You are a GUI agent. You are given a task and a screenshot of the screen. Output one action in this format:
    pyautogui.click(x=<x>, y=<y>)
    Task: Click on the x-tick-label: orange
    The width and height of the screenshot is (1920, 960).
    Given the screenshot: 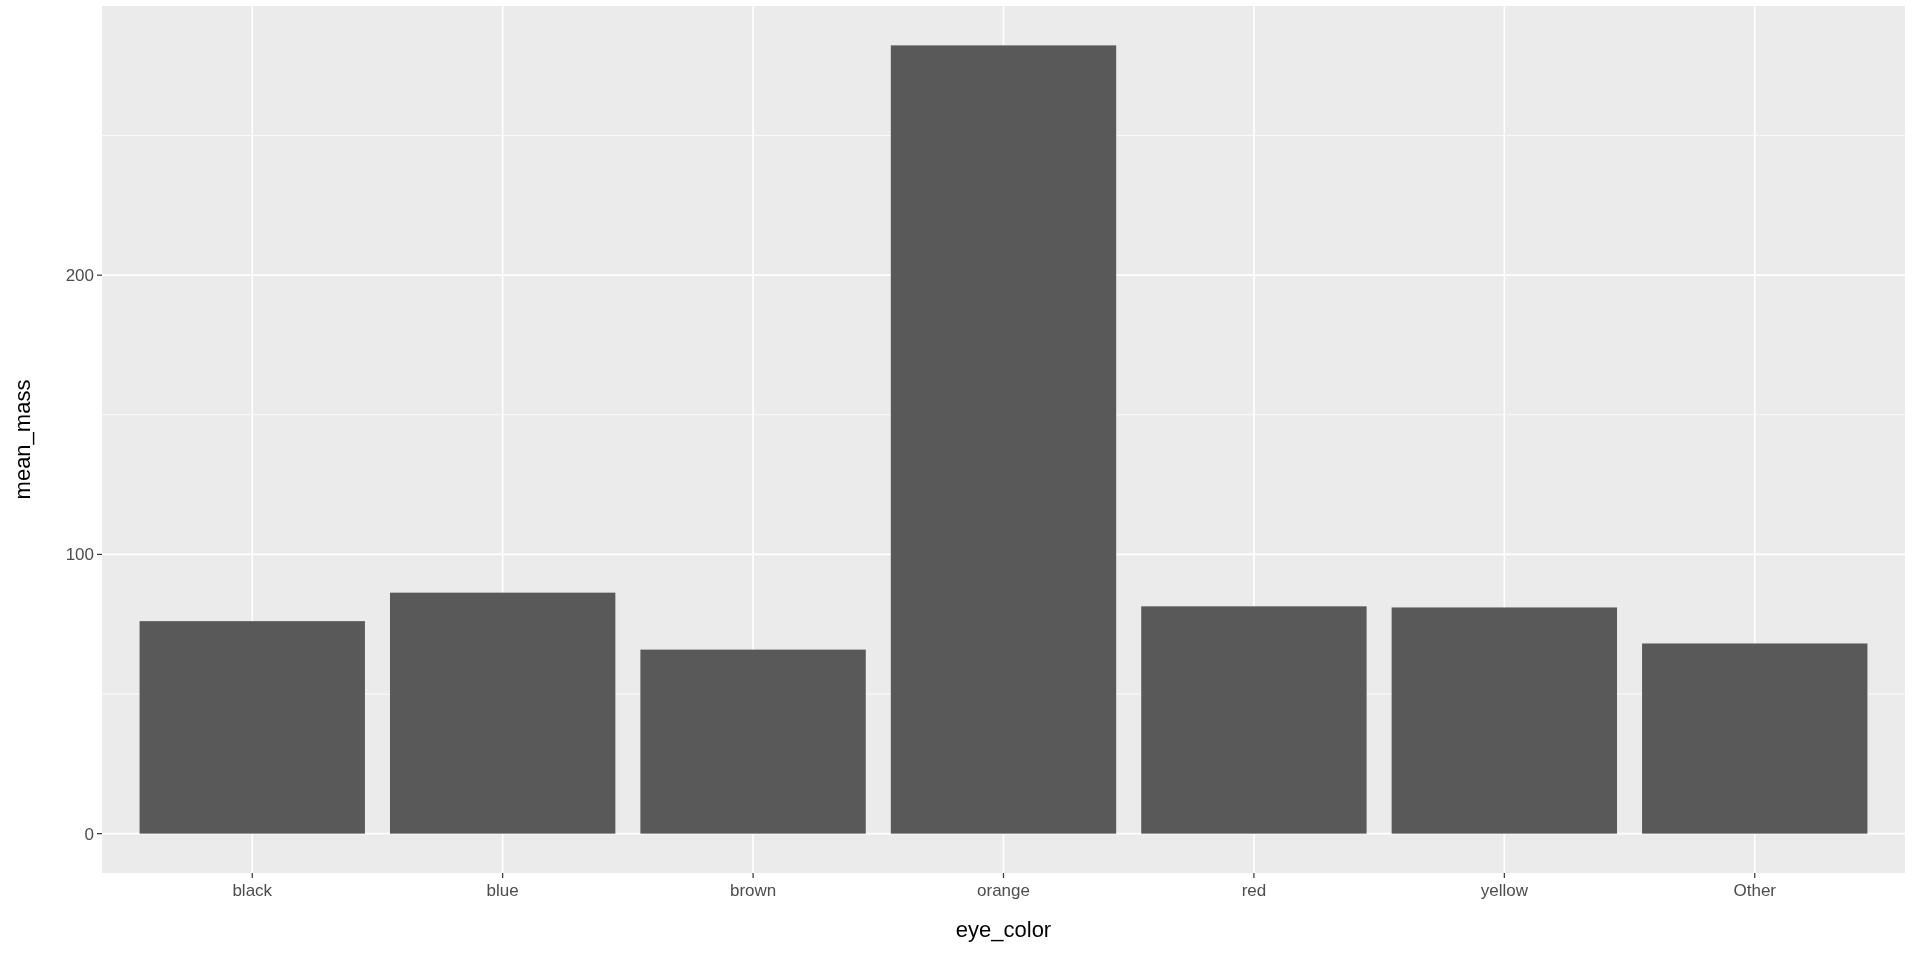 What is the action you would take?
    pyautogui.click(x=1003, y=890)
    